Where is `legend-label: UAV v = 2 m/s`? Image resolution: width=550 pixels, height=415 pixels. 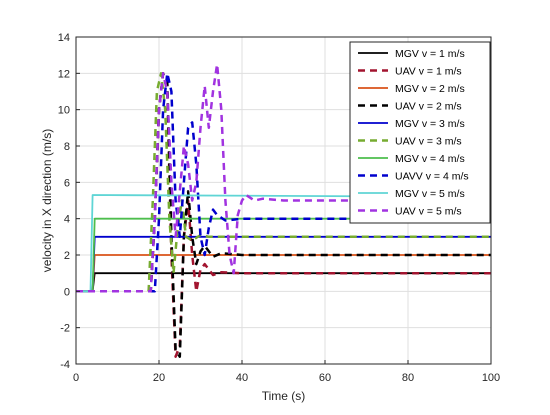
legend-label: UAV v = 2 m/s is located at coordinates (428, 107).